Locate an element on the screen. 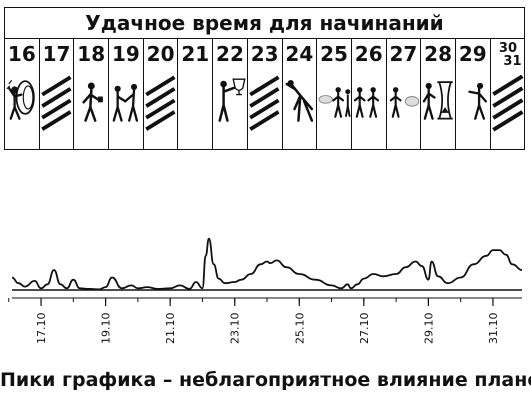  x-axis: 17.10 19.10 21.10 23.10 25.10 27.10 29.10 31.10 is located at coordinates (265, 321).